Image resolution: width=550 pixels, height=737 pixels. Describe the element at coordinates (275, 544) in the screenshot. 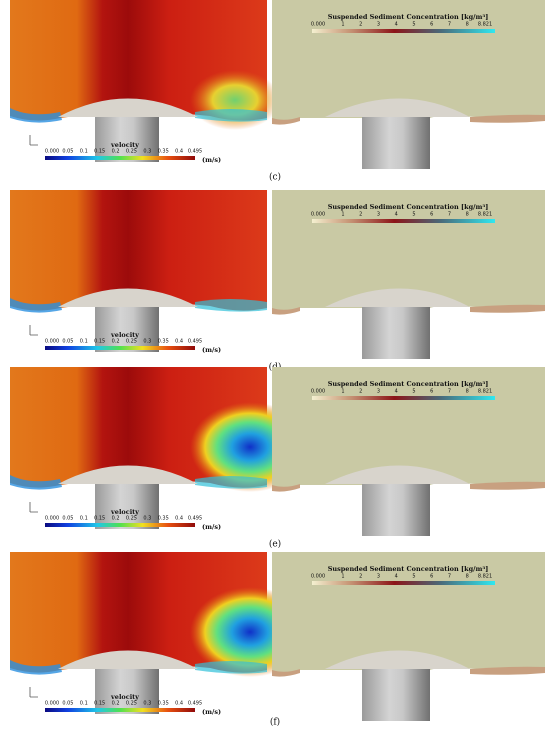

I see `panel-label: (e)` at that location.